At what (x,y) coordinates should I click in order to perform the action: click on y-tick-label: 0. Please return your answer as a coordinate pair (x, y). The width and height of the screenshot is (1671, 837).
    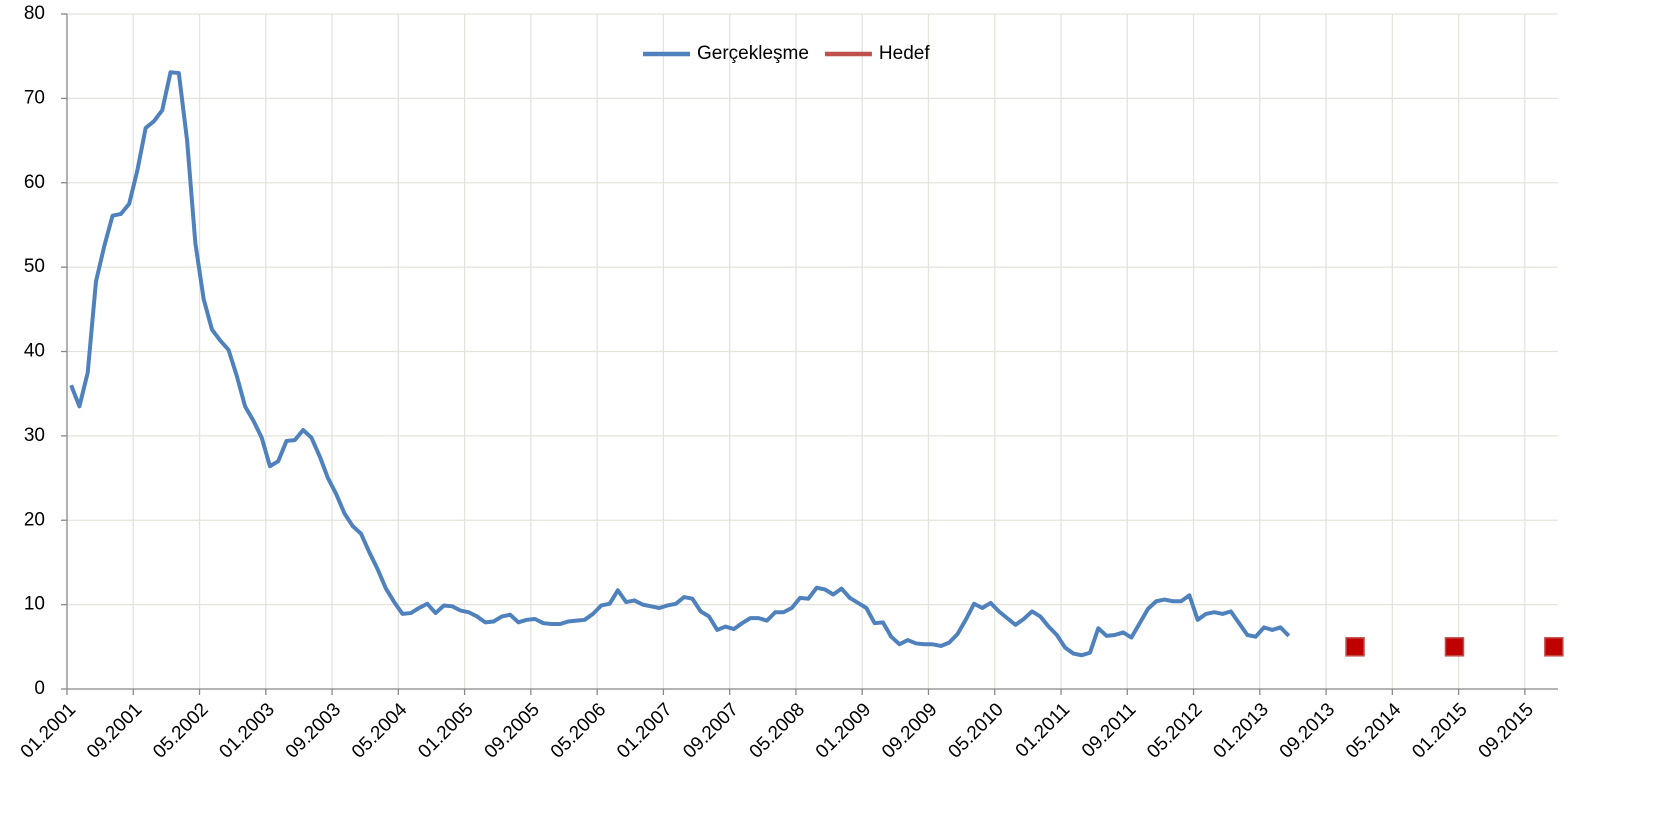
    Looking at the image, I should click on (39, 688).